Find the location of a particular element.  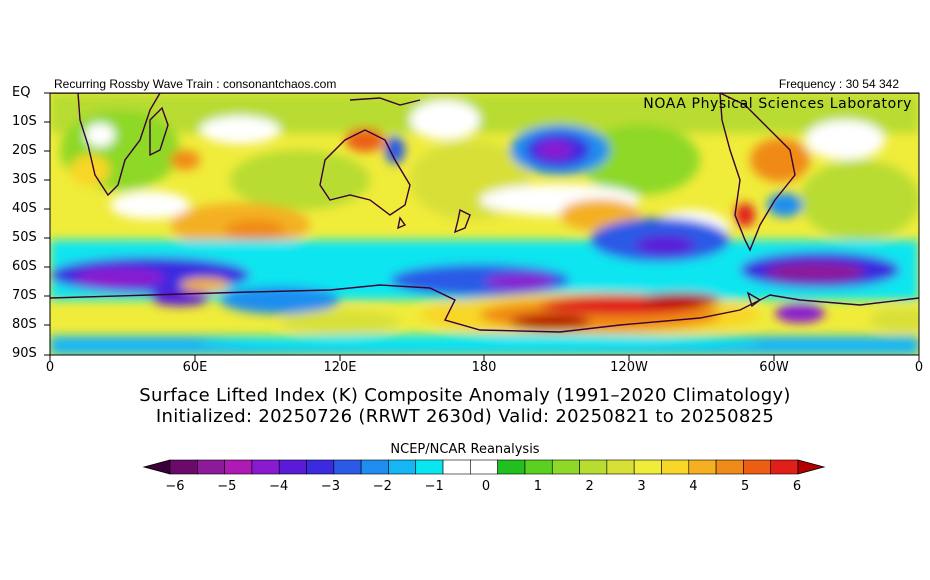

y-label-70s: 70S is located at coordinates (24, 295).